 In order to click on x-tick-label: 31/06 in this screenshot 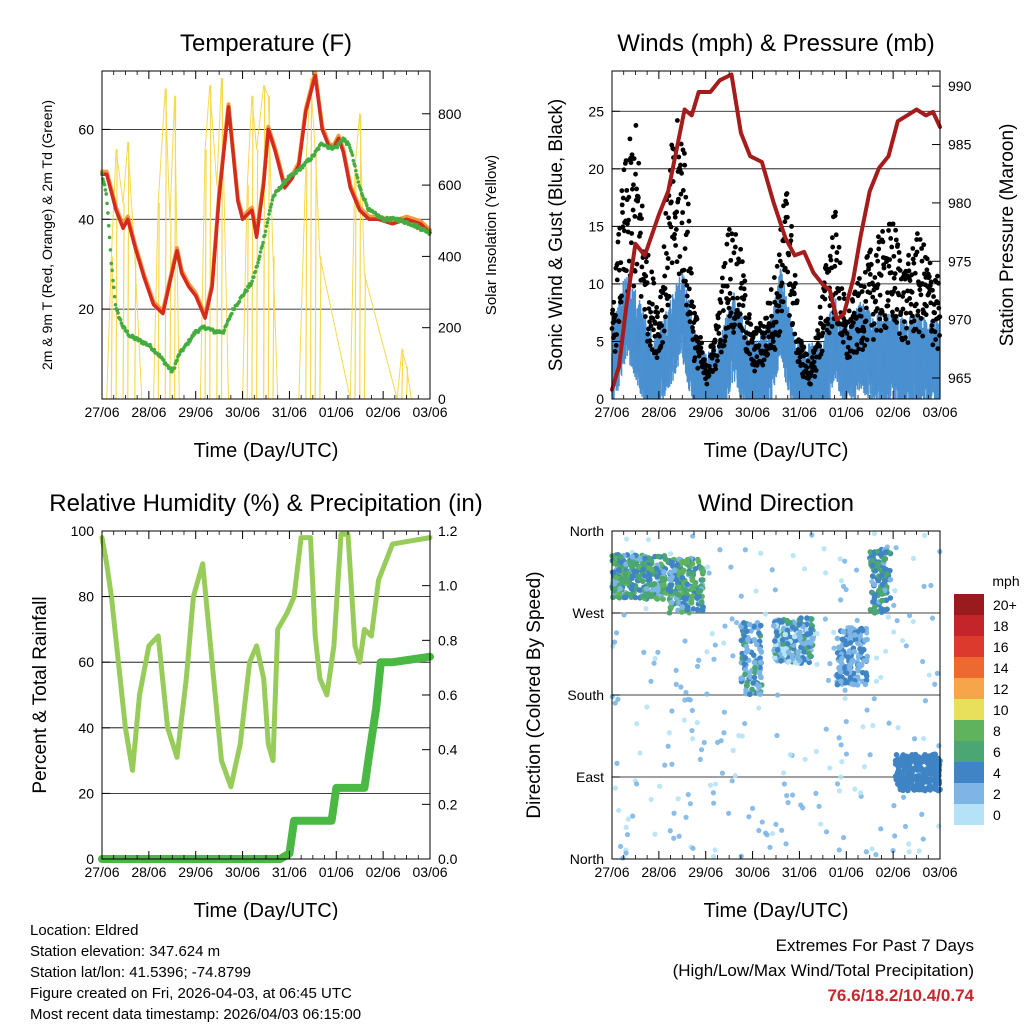, I will do `click(289, 412)`.